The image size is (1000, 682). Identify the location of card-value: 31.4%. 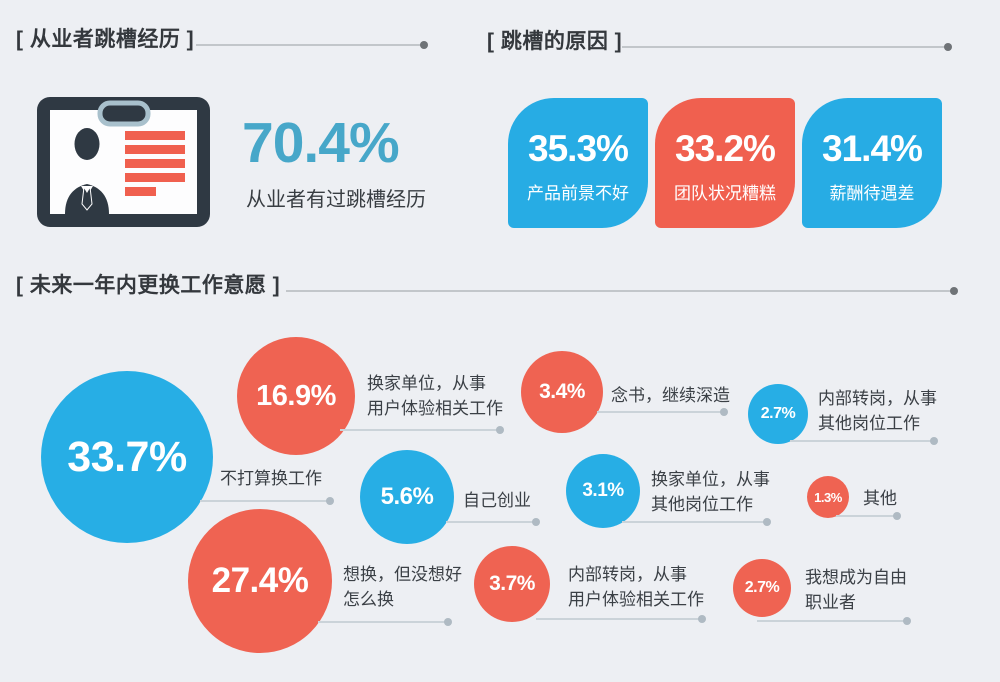
(872, 148).